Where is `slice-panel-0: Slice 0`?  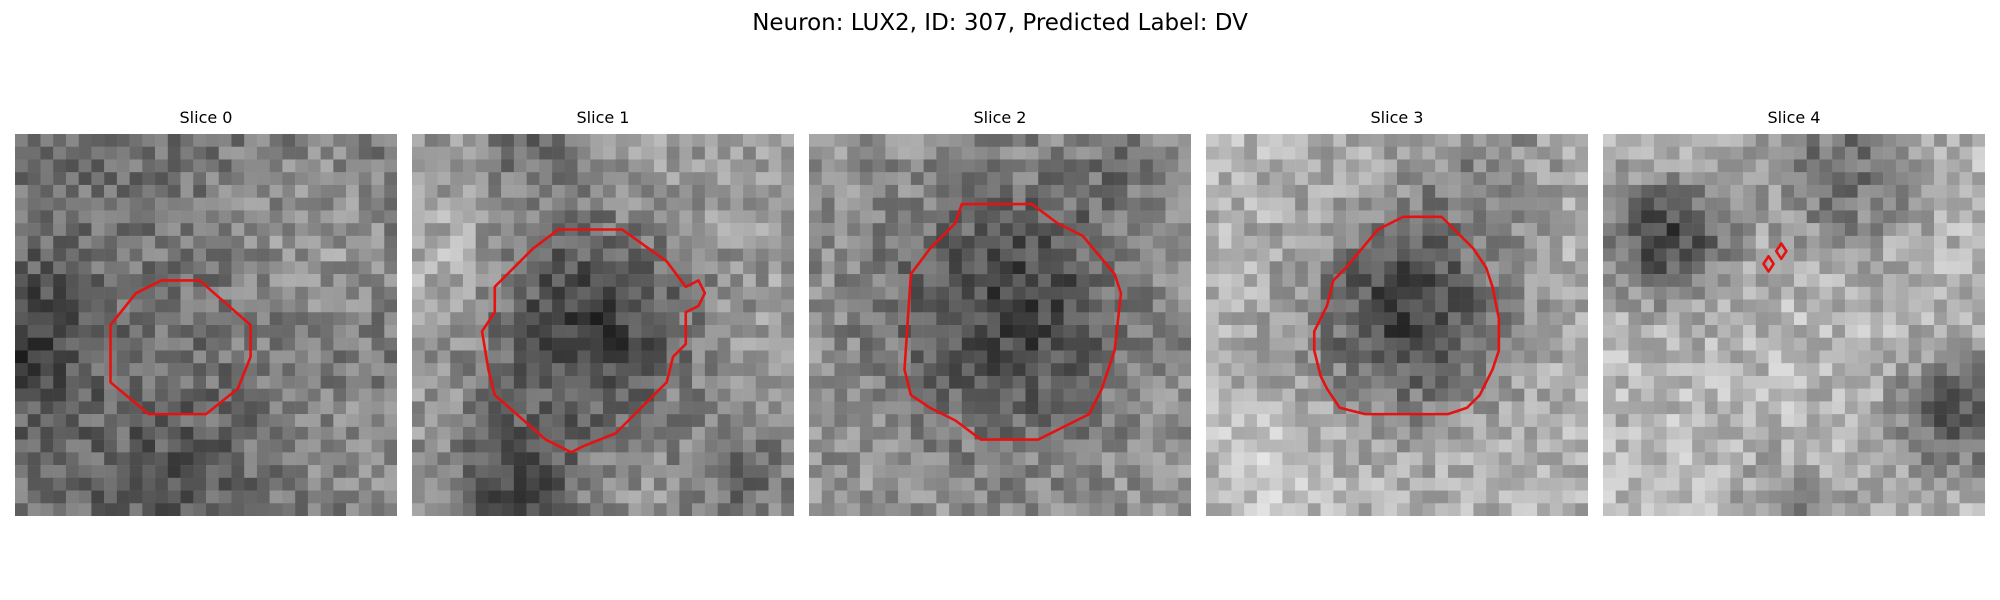
slice-panel-0: Slice 0 is located at coordinates (206, 314).